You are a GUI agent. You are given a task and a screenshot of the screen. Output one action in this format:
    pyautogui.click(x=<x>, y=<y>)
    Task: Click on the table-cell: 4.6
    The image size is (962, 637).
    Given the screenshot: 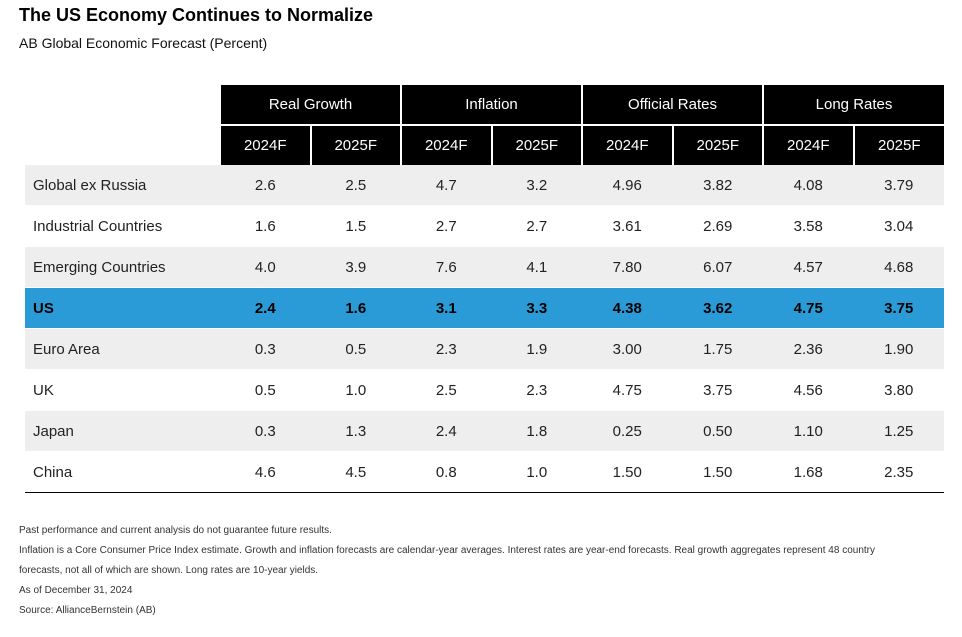 What is the action you would take?
    pyautogui.click(x=265, y=472)
    